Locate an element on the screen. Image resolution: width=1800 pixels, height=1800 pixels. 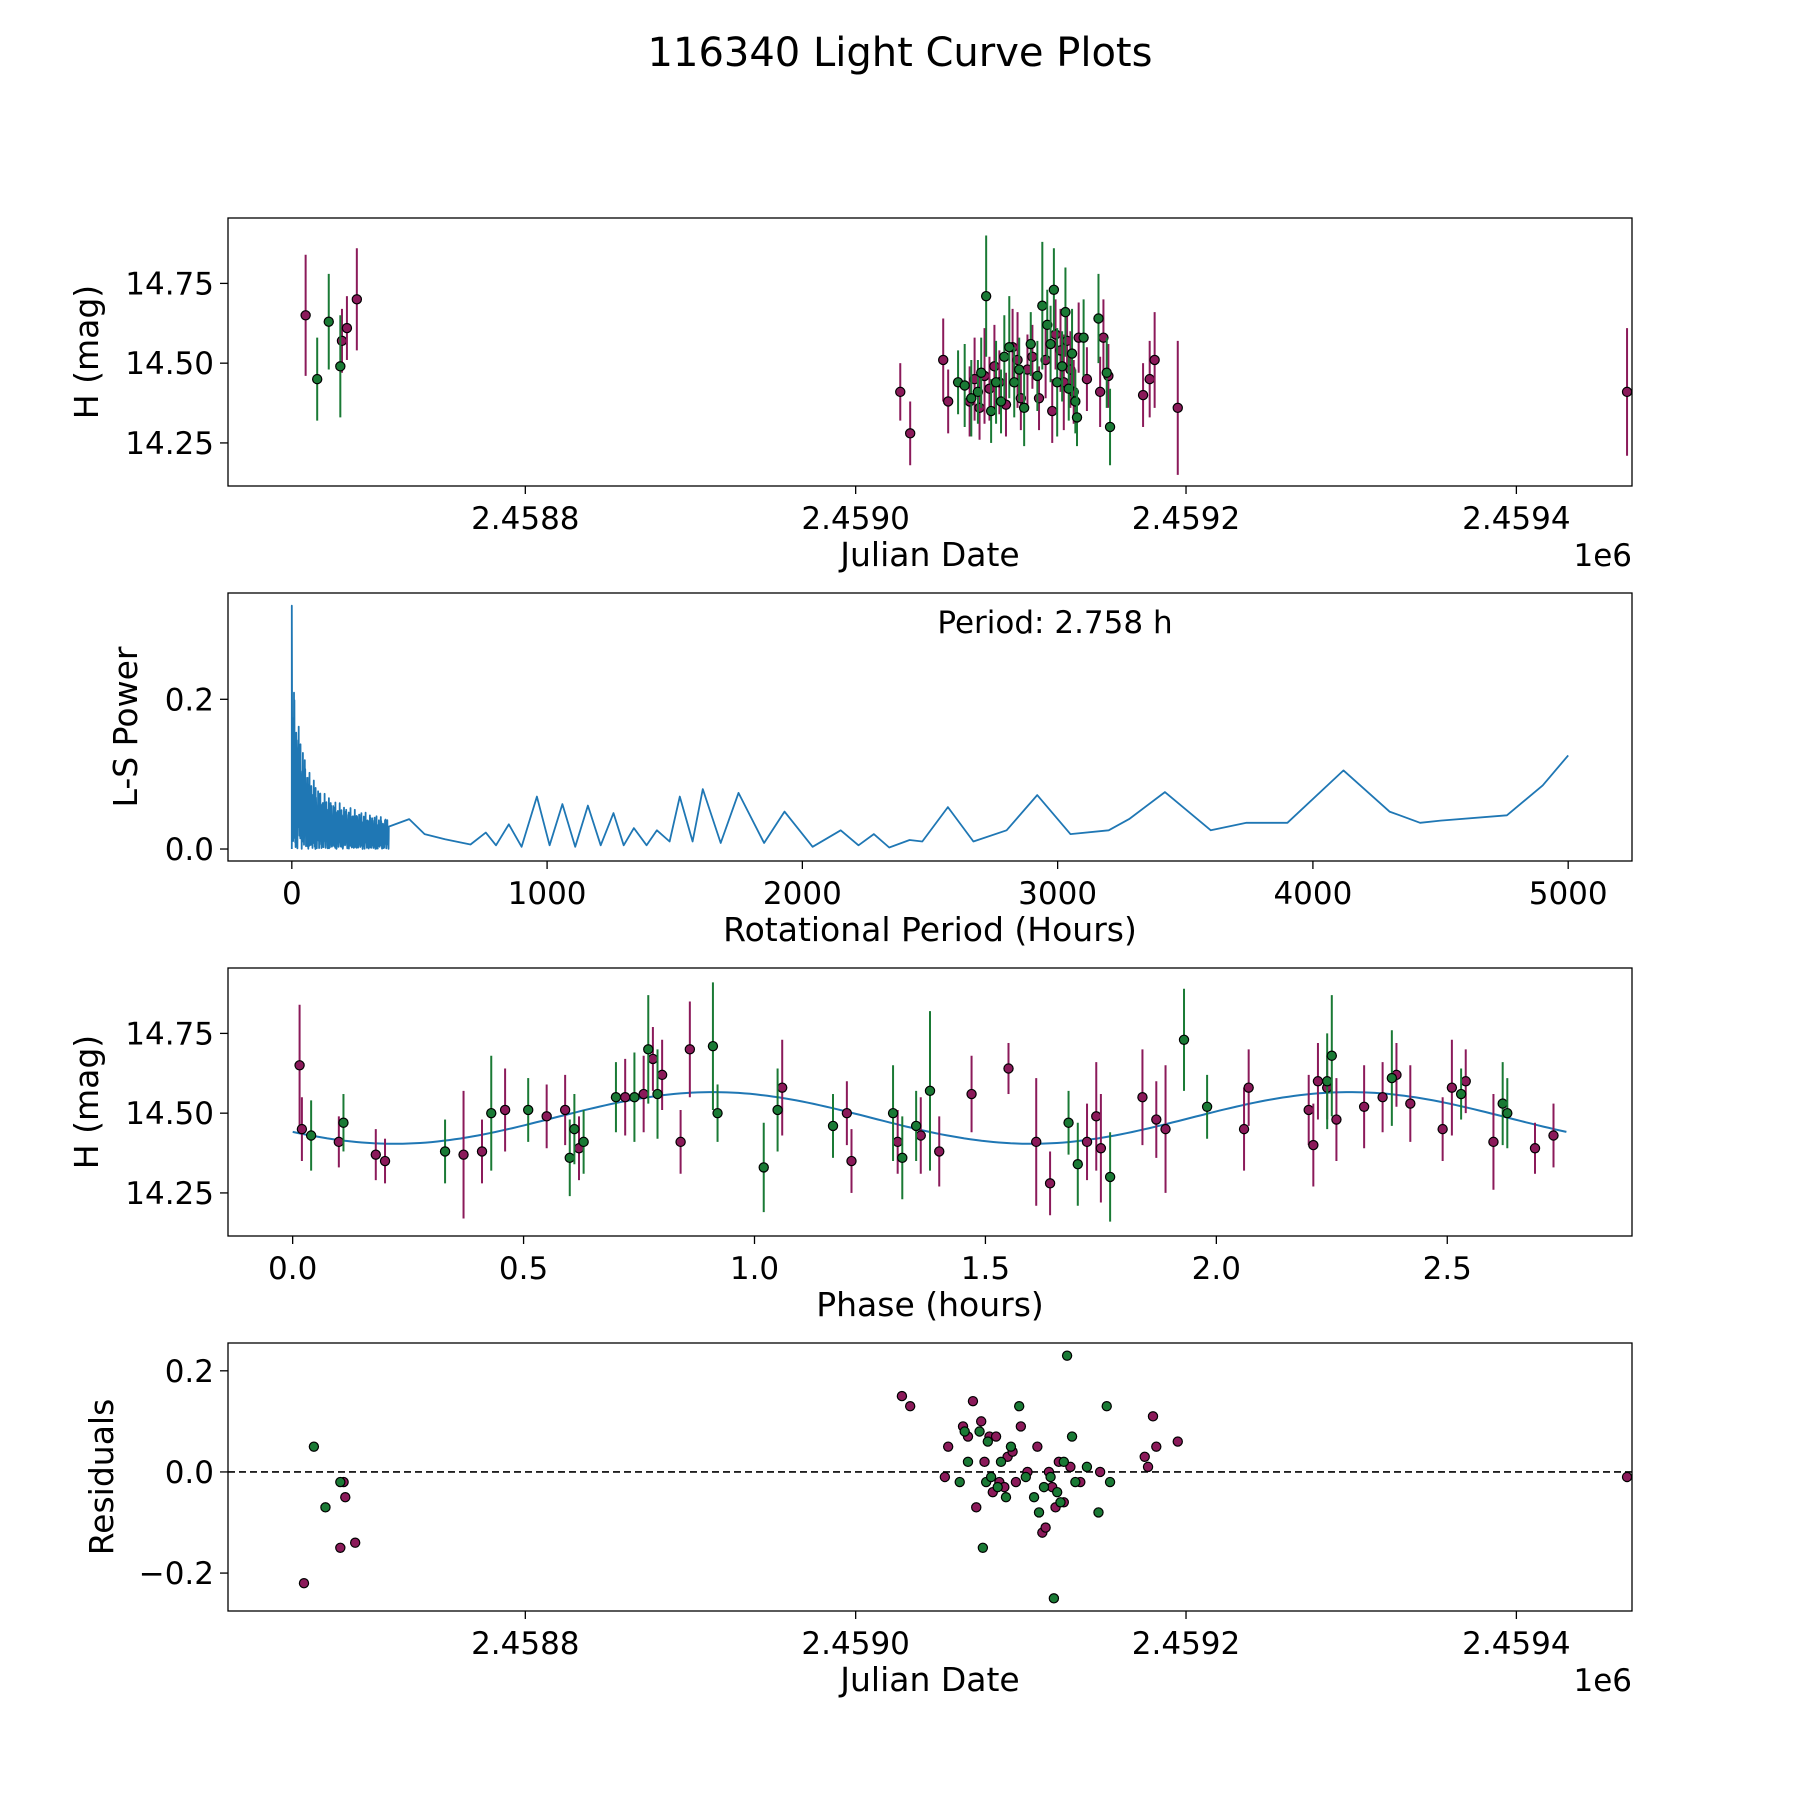
periodogram-axes-frame is located at coordinates (930, 727).